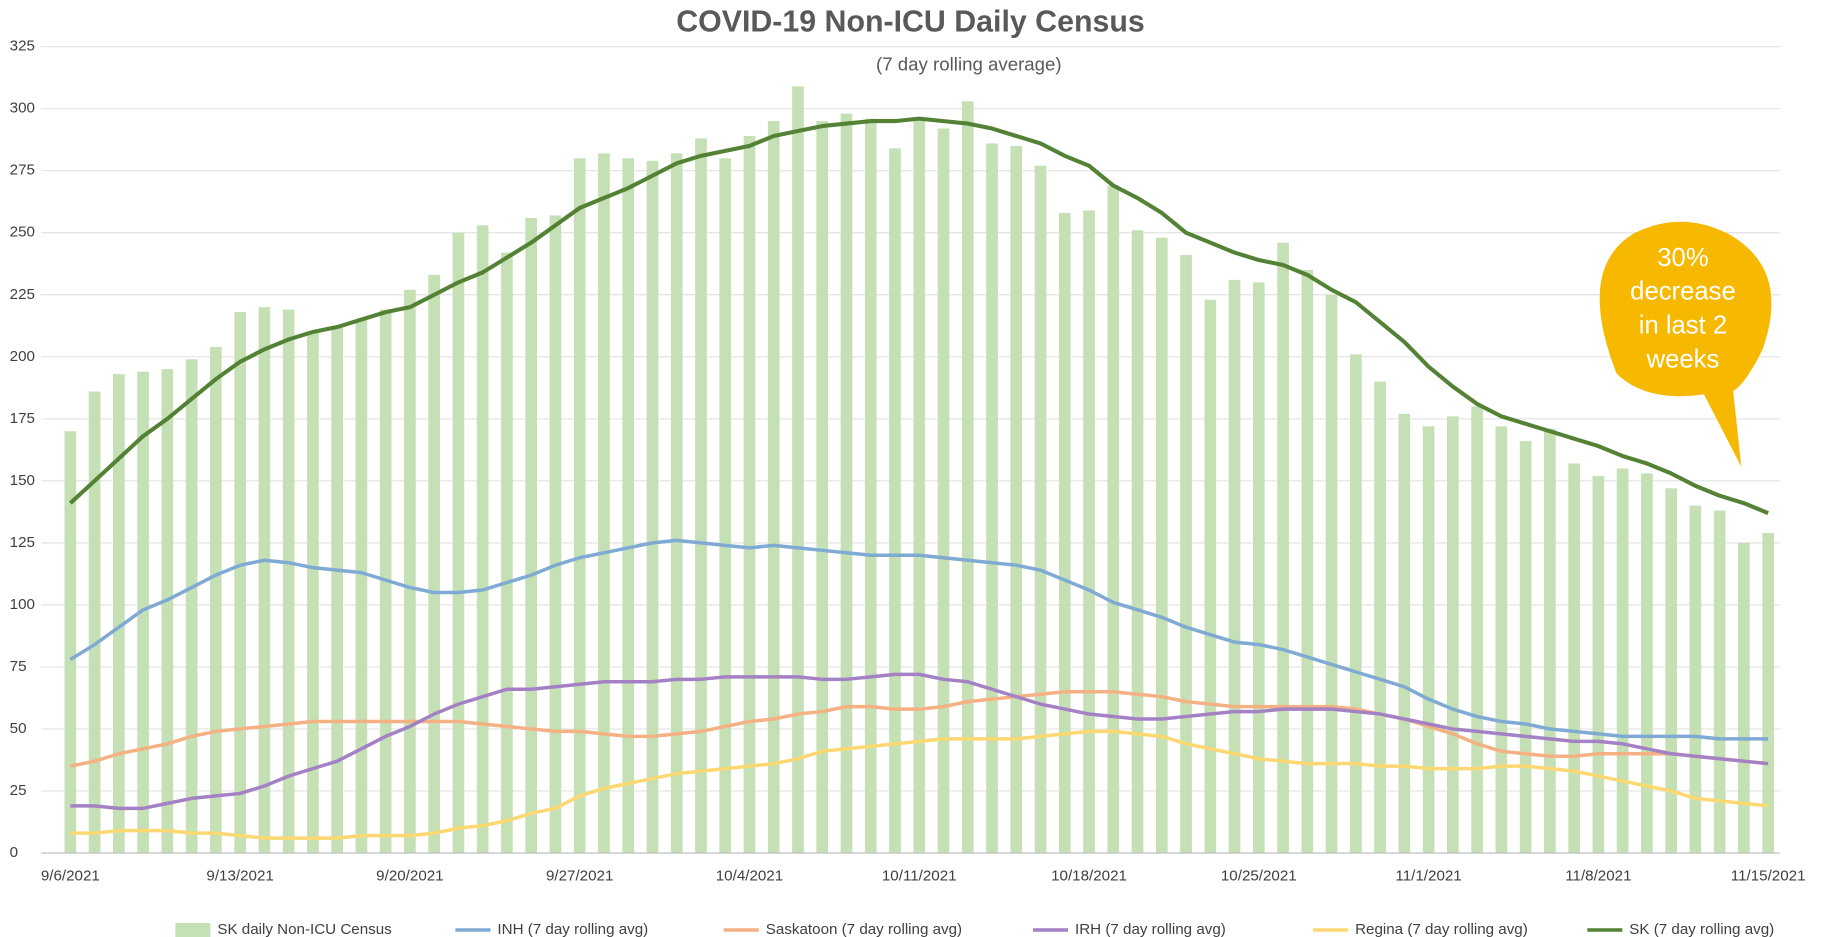  Describe the element at coordinates (22, 356) in the screenshot. I see `y-tick-label: 200` at that location.